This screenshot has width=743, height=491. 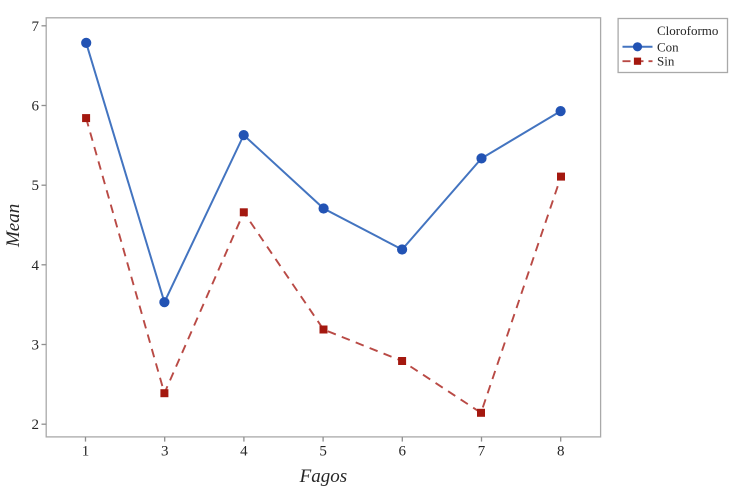 What do you see at coordinates (668, 46) in the screenshot?
I see `svg-text: Con` at bounding box center [668, 46].